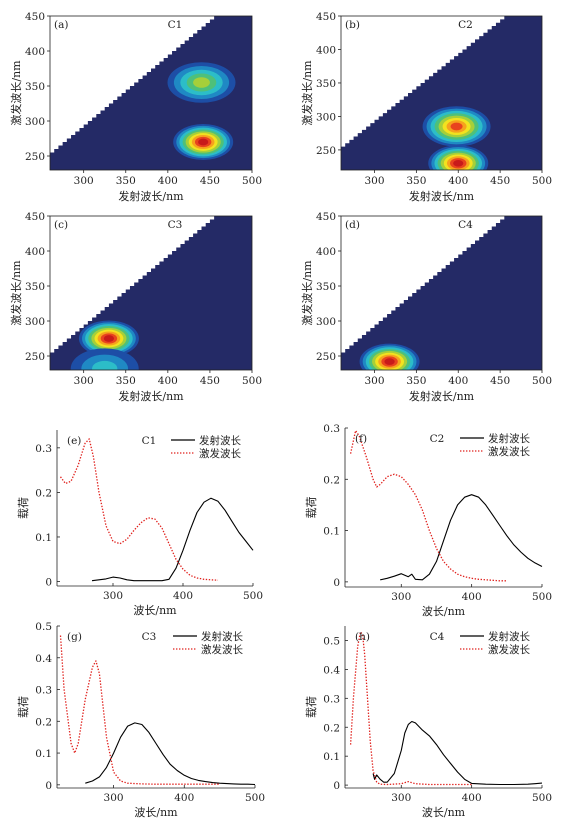 This screenshot has width=585, height=819. Describe the element at coordinates (352, 225) in the screenshot. I see `panel-label: (d)` at that location.